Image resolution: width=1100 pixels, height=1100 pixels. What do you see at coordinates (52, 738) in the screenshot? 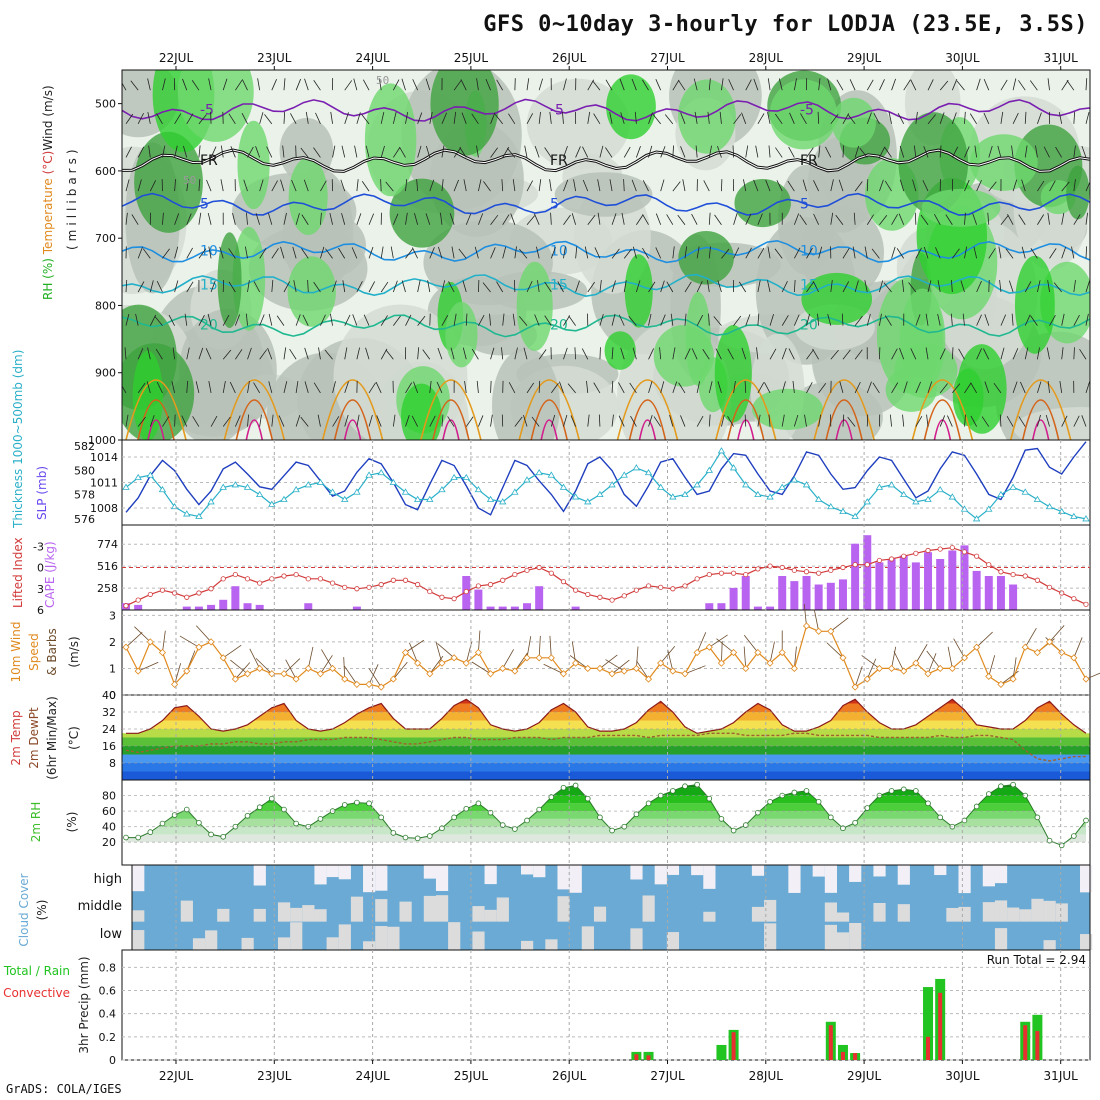
I see `temp-ylabel: (6hr Min/Max)` at bounding box center [52, 738].